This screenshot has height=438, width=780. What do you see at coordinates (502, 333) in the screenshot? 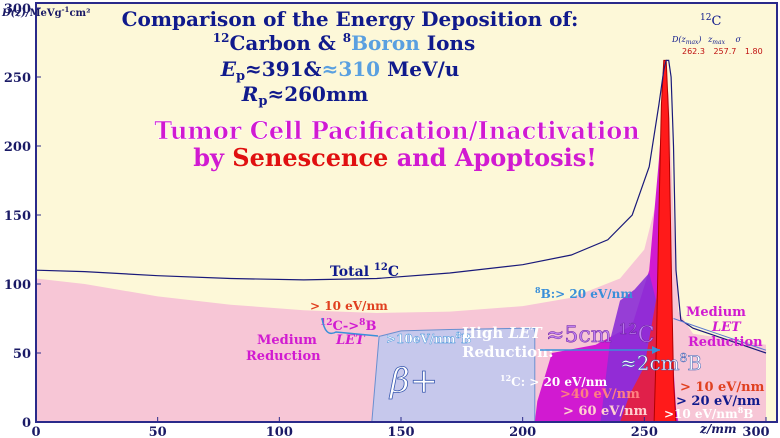
I see `high-let-label: High LET` at bounding box center [502, 333].